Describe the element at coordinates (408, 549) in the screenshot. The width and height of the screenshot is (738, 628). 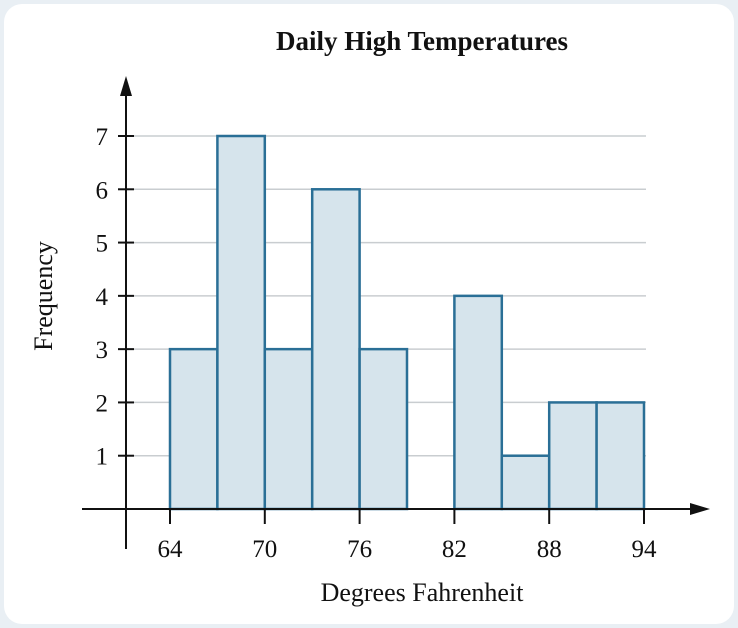
I see `x-tick-labels: 64 70 76 82 88 94` at that location.